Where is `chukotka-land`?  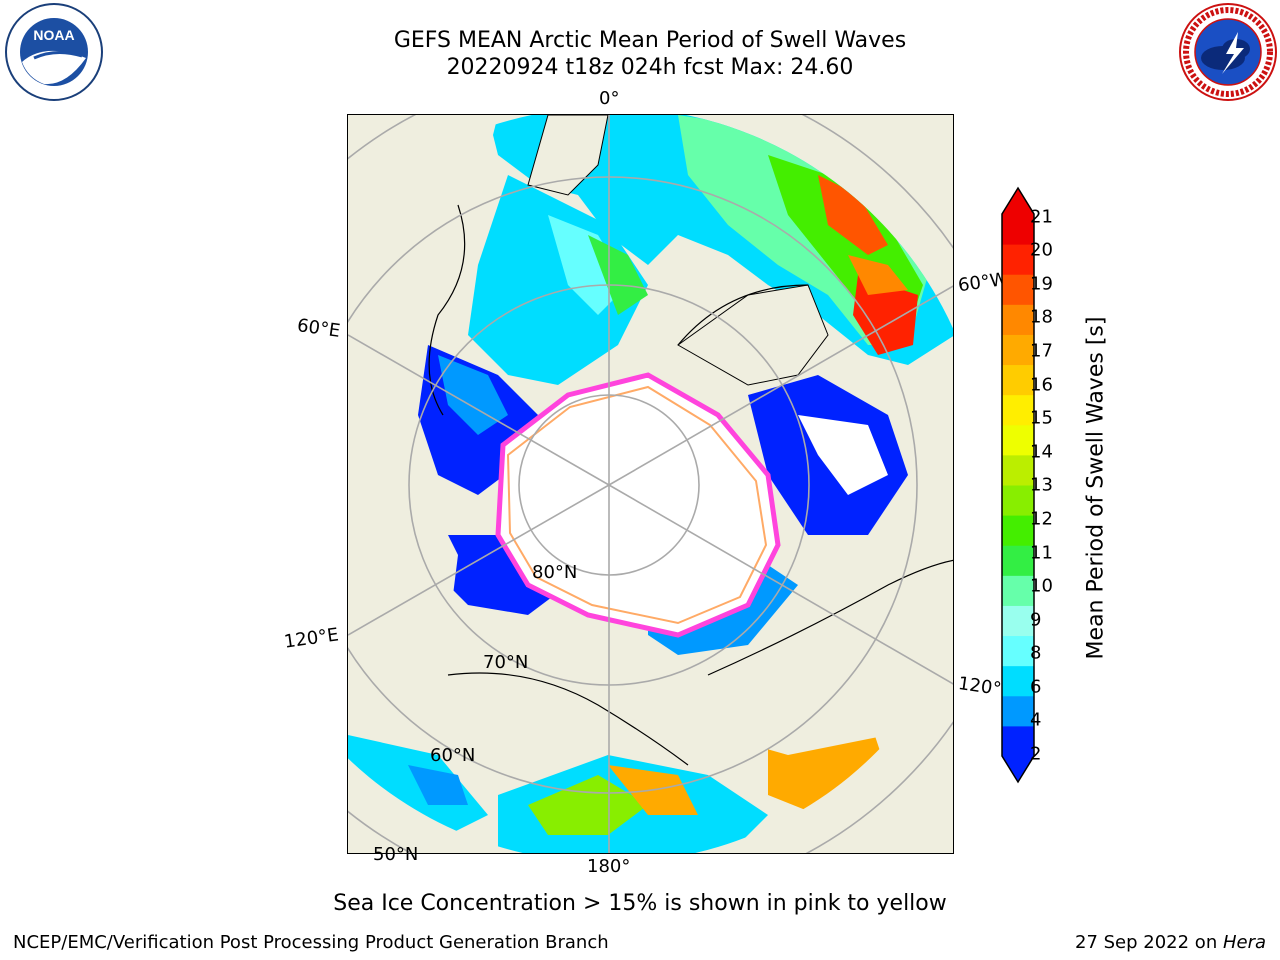 chukotka-land is located at coordinates (563, 715).